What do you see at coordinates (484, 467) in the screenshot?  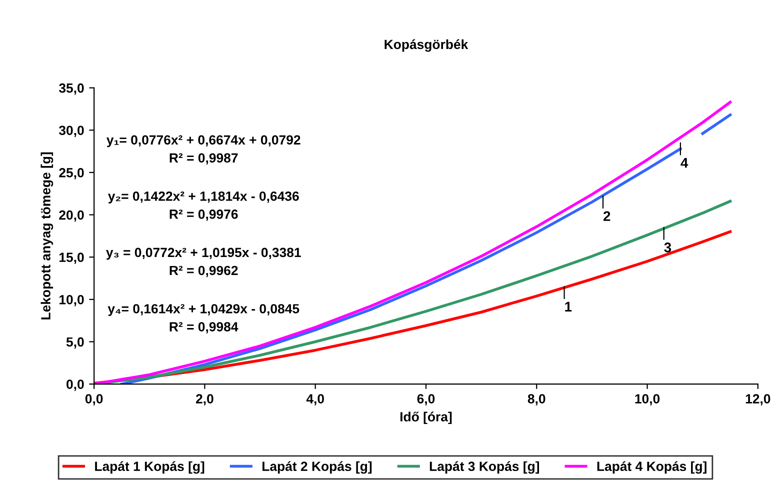 I see `legend-label: Lapát 3 Kopás [g]` at bounding box center [484, 467].